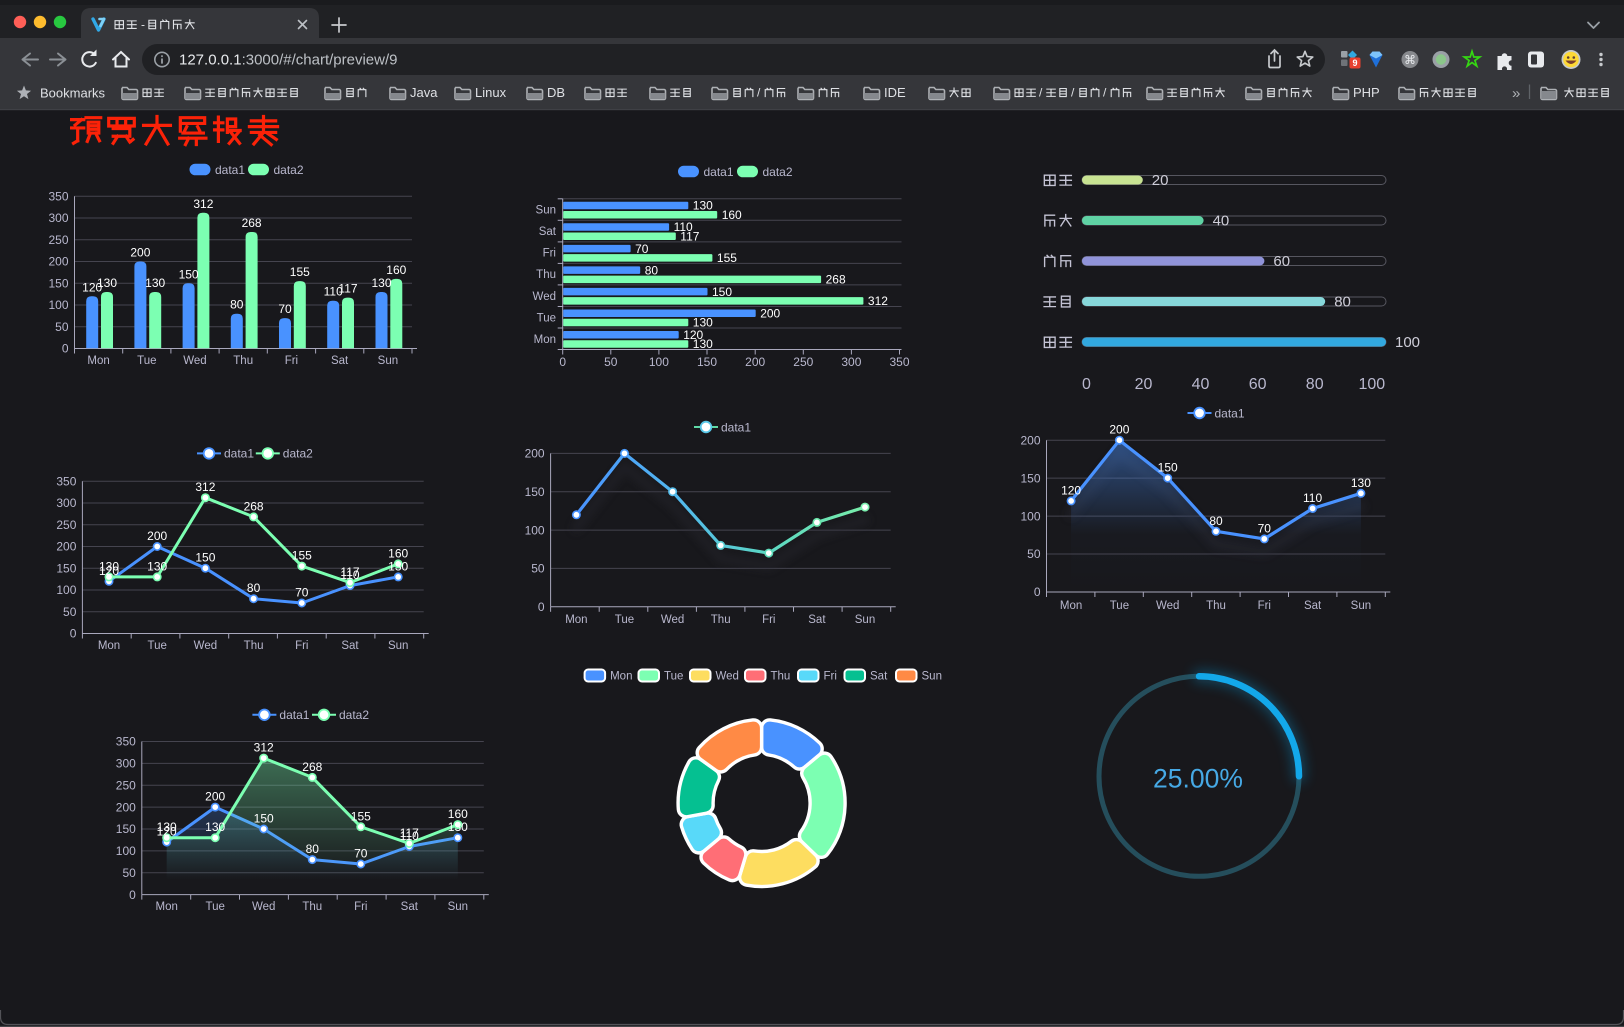  I want to click on svg-text: Linux, so click(491, 92).